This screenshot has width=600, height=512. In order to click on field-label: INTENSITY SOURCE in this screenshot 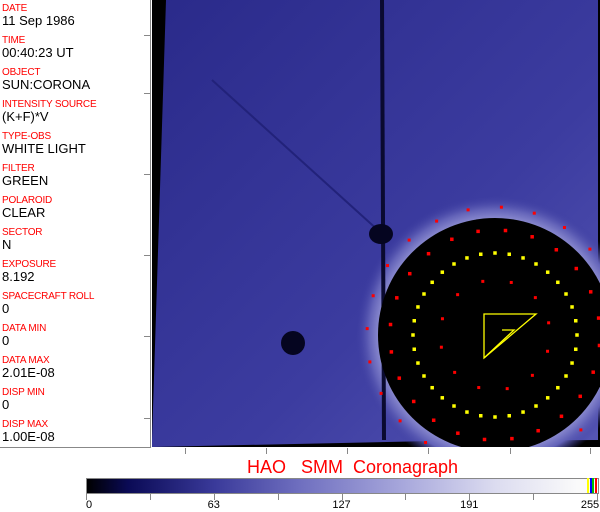, I will do `click(49, 104)`.